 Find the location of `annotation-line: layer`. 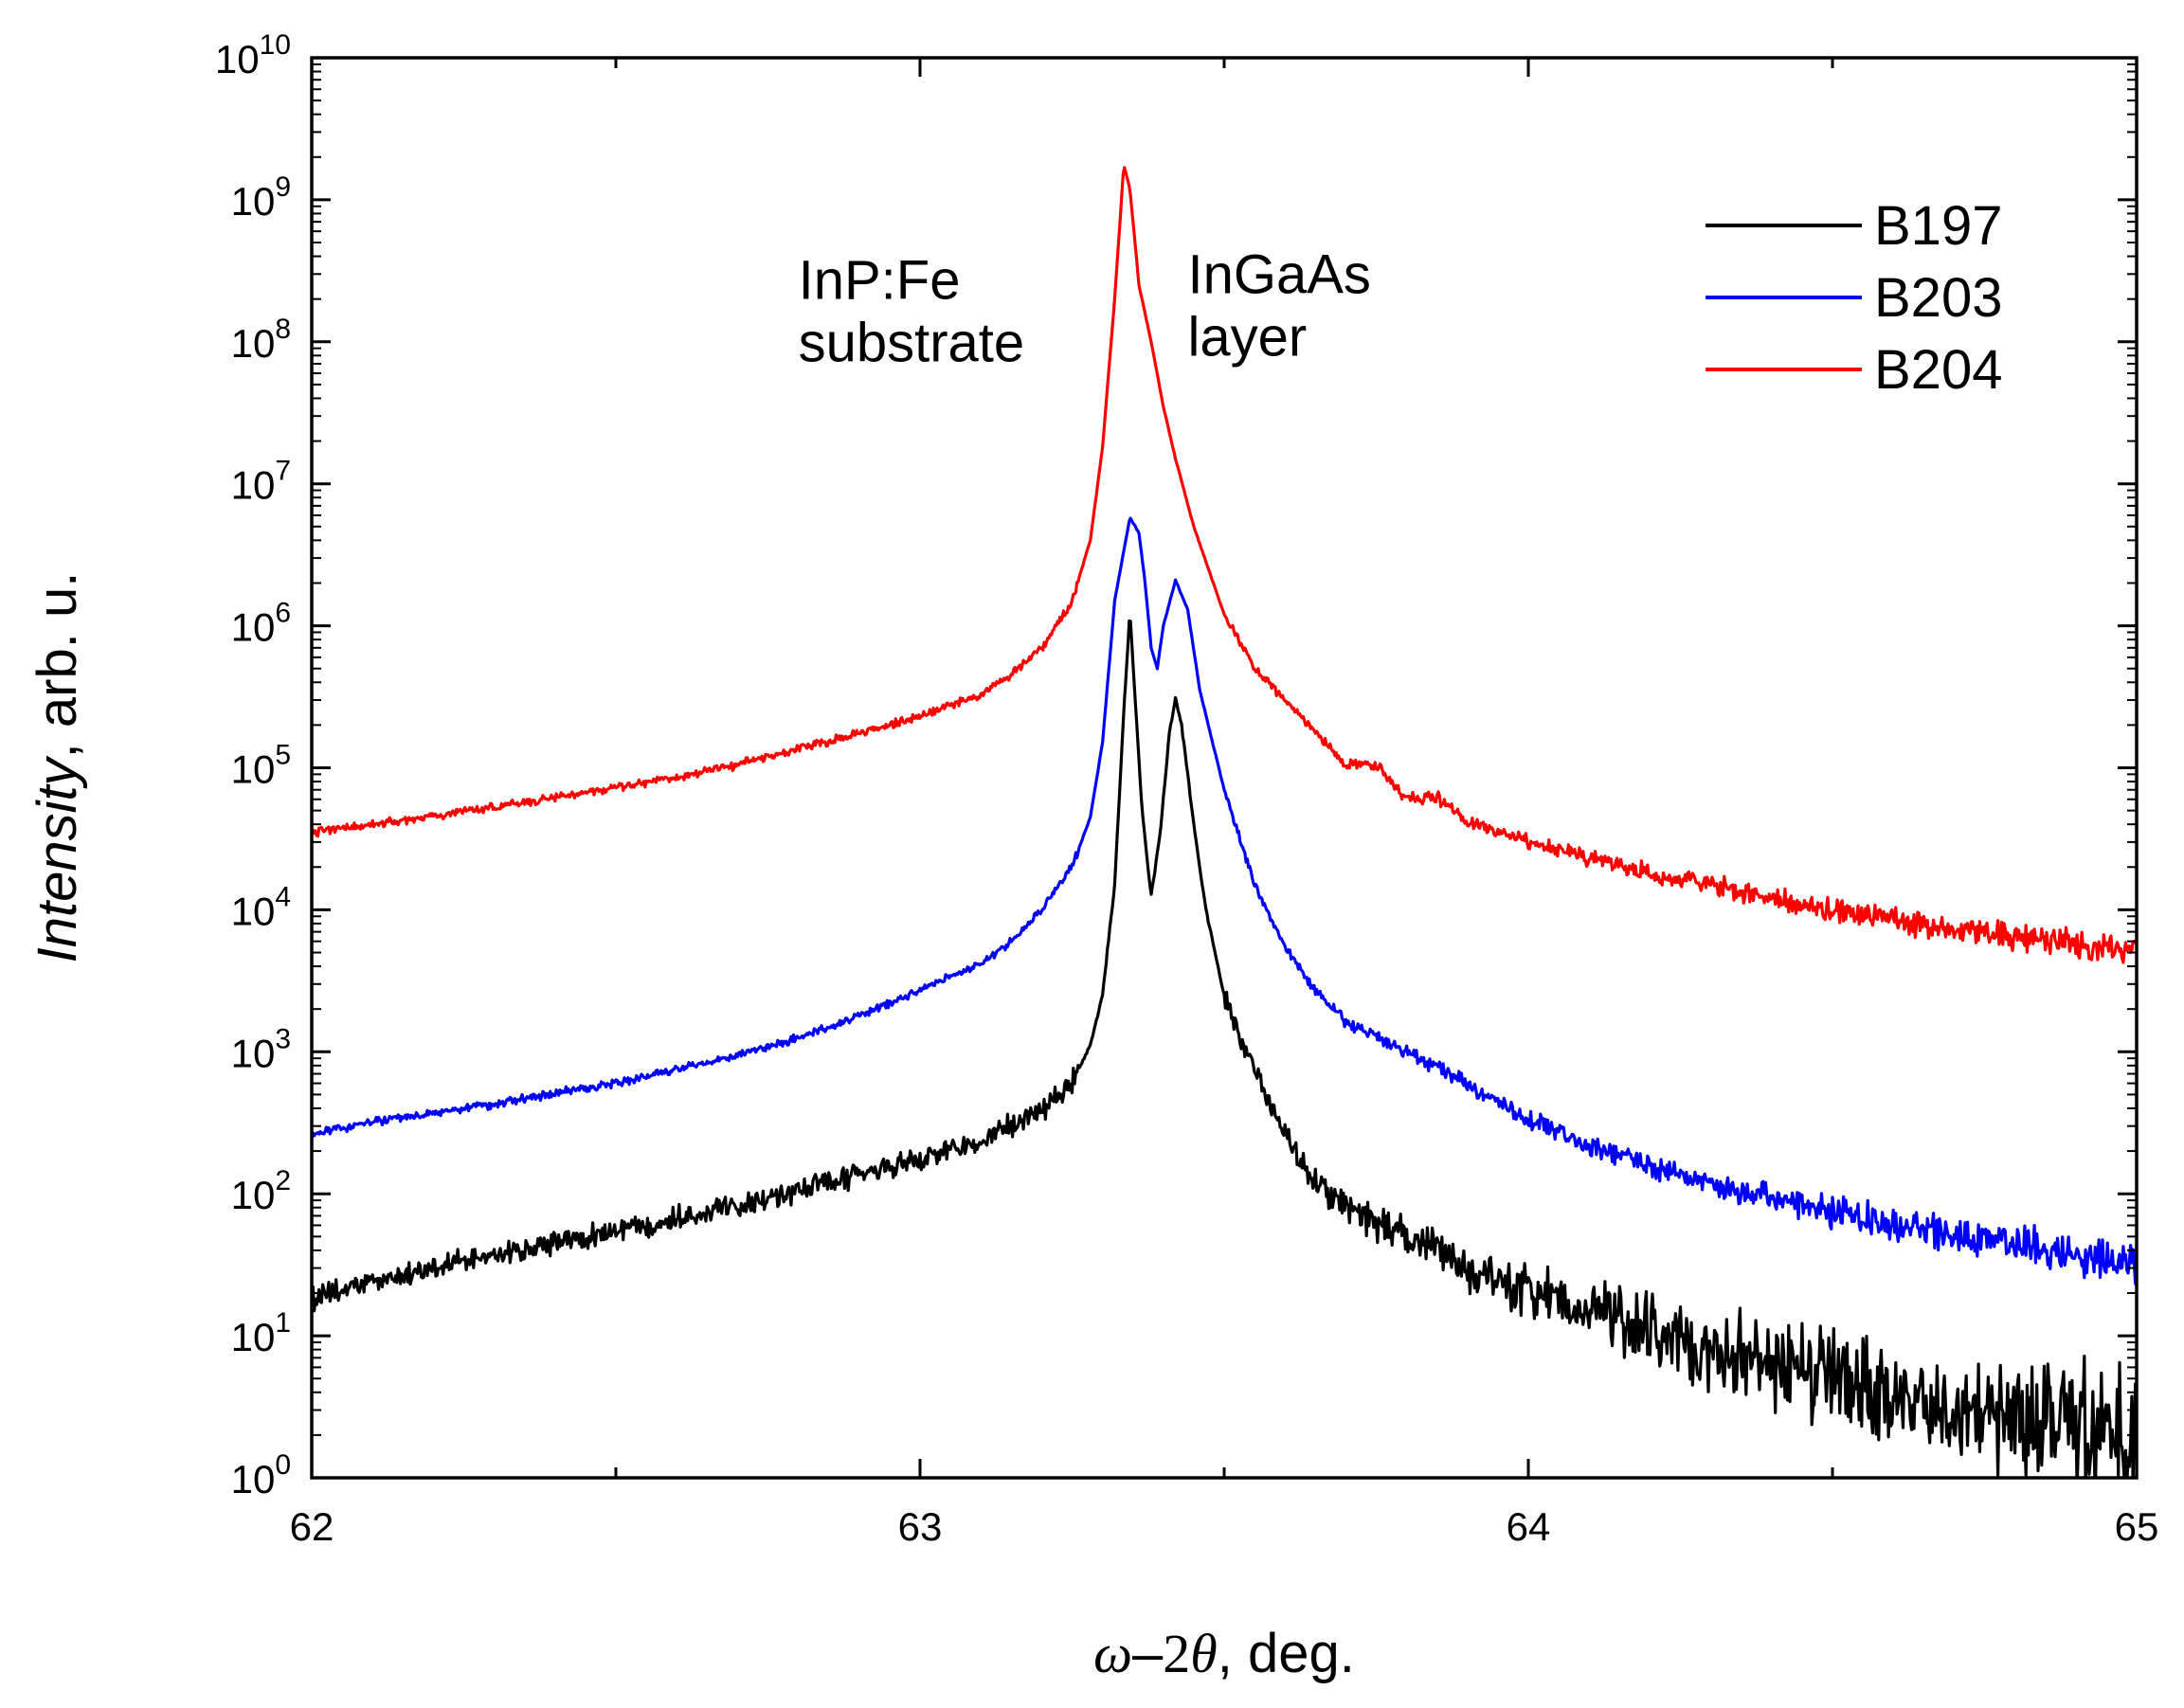

annotation-line: layer is located at coordinates (1247, 337).